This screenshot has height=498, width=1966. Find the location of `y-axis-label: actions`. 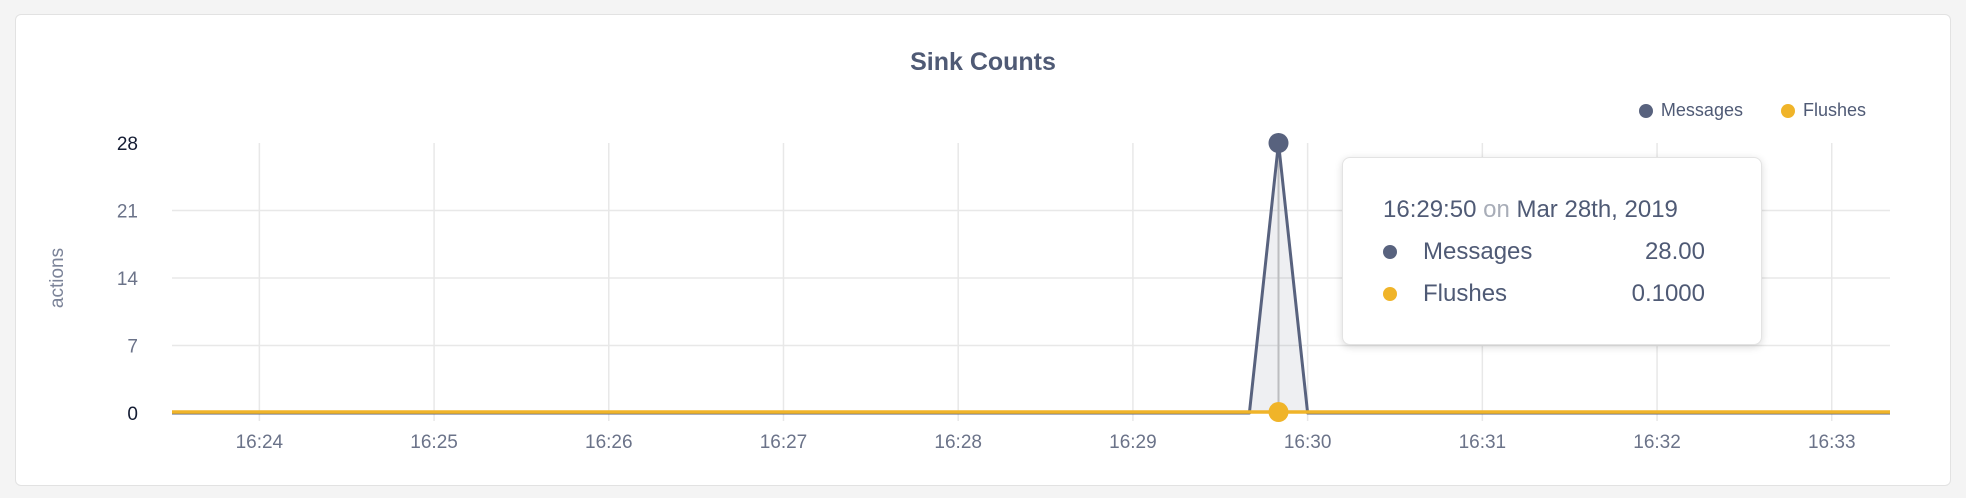

y-axis-label: actions is located at coordinates (57, 278).